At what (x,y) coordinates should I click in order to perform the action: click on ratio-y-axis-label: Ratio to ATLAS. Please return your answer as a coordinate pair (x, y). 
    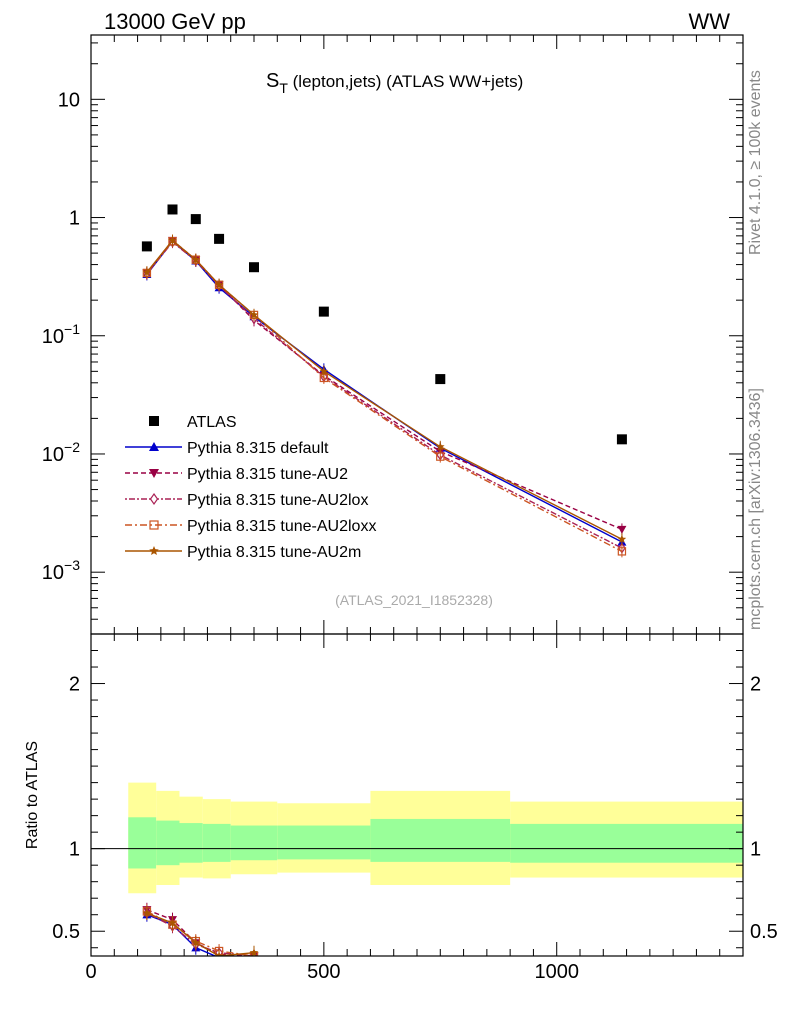
    Looking at the image, I should click on (32, 795).